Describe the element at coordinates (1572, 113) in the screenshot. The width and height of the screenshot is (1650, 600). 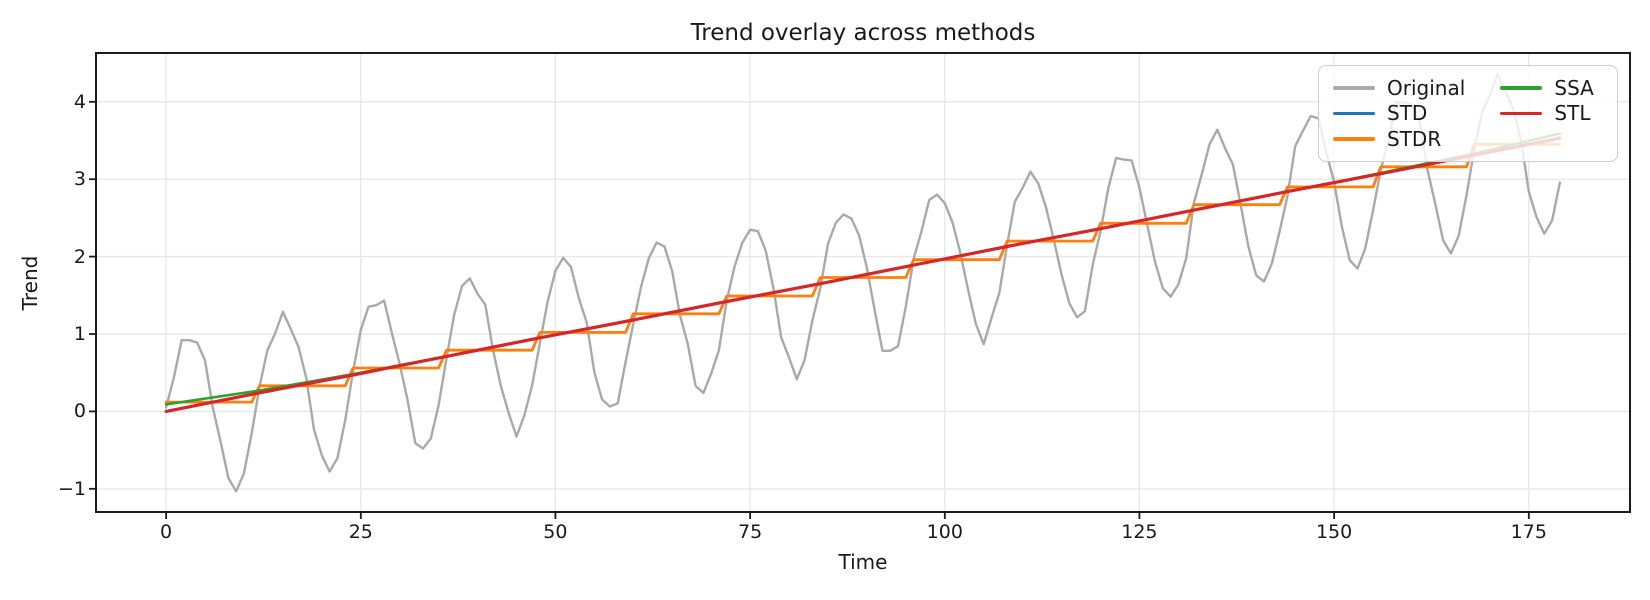
I see `legend-label-stl: STL` at that location.